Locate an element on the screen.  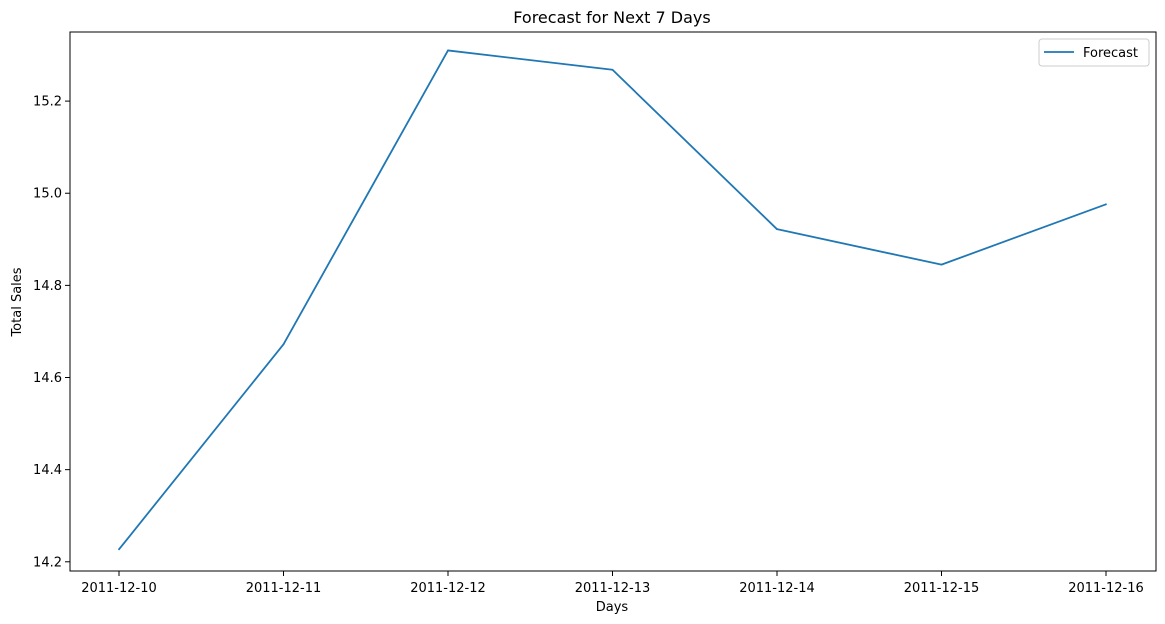
x-tick-label: 2011-12-15 is located at coordinates (942, 588).